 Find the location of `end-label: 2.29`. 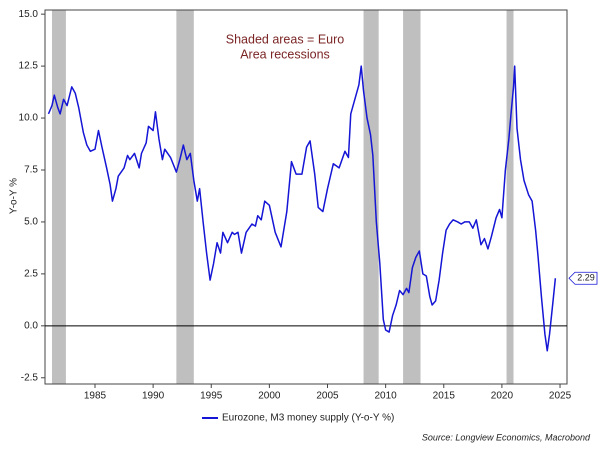

end-label: 2.29 is located at coordinates (586, 278).